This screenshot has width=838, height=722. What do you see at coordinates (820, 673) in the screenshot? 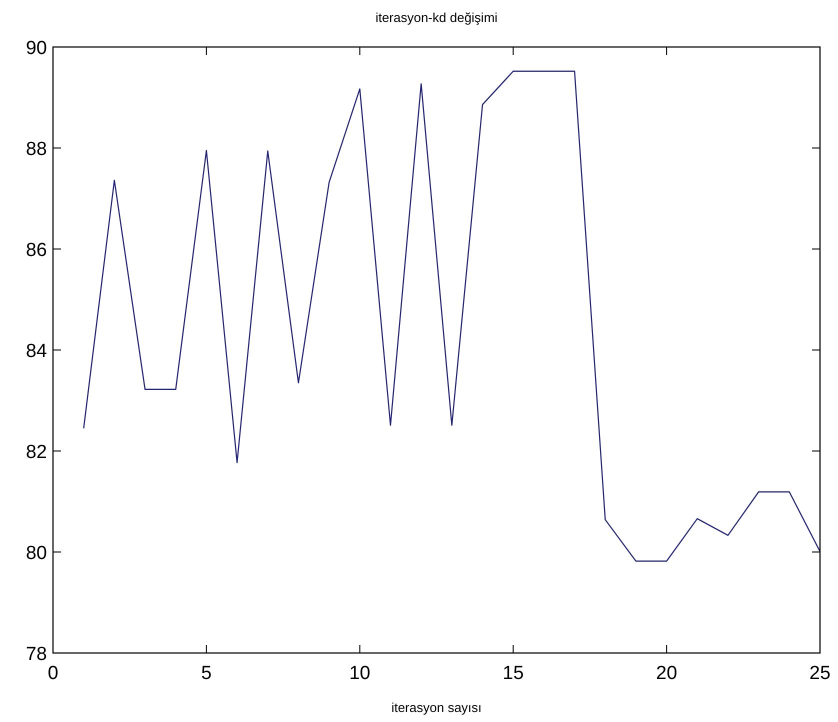
I see `x-tick-label: 25` at bounding box center [820, 673].